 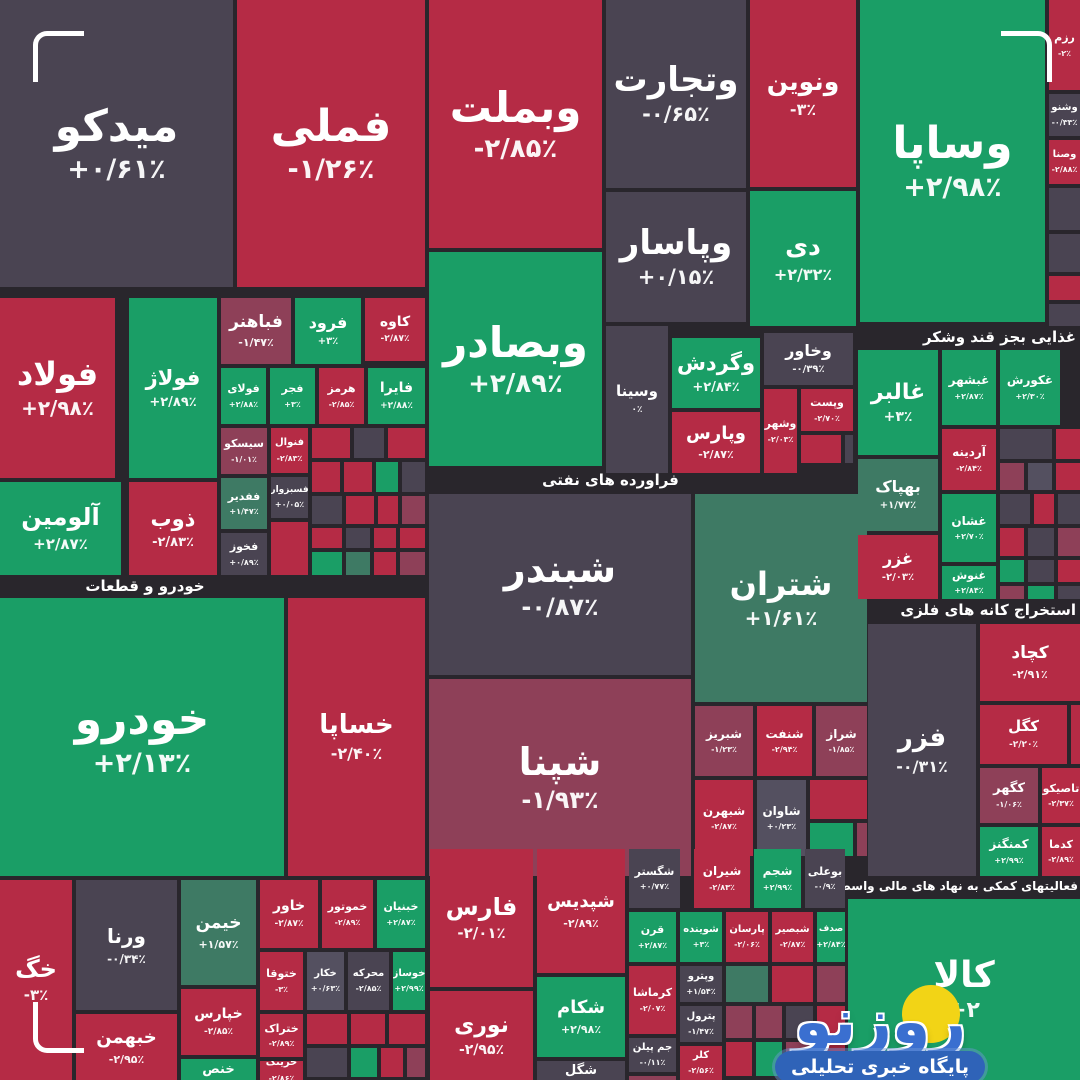 I want to click on cell-شگل: شگل, so click(x=581, y=1070).